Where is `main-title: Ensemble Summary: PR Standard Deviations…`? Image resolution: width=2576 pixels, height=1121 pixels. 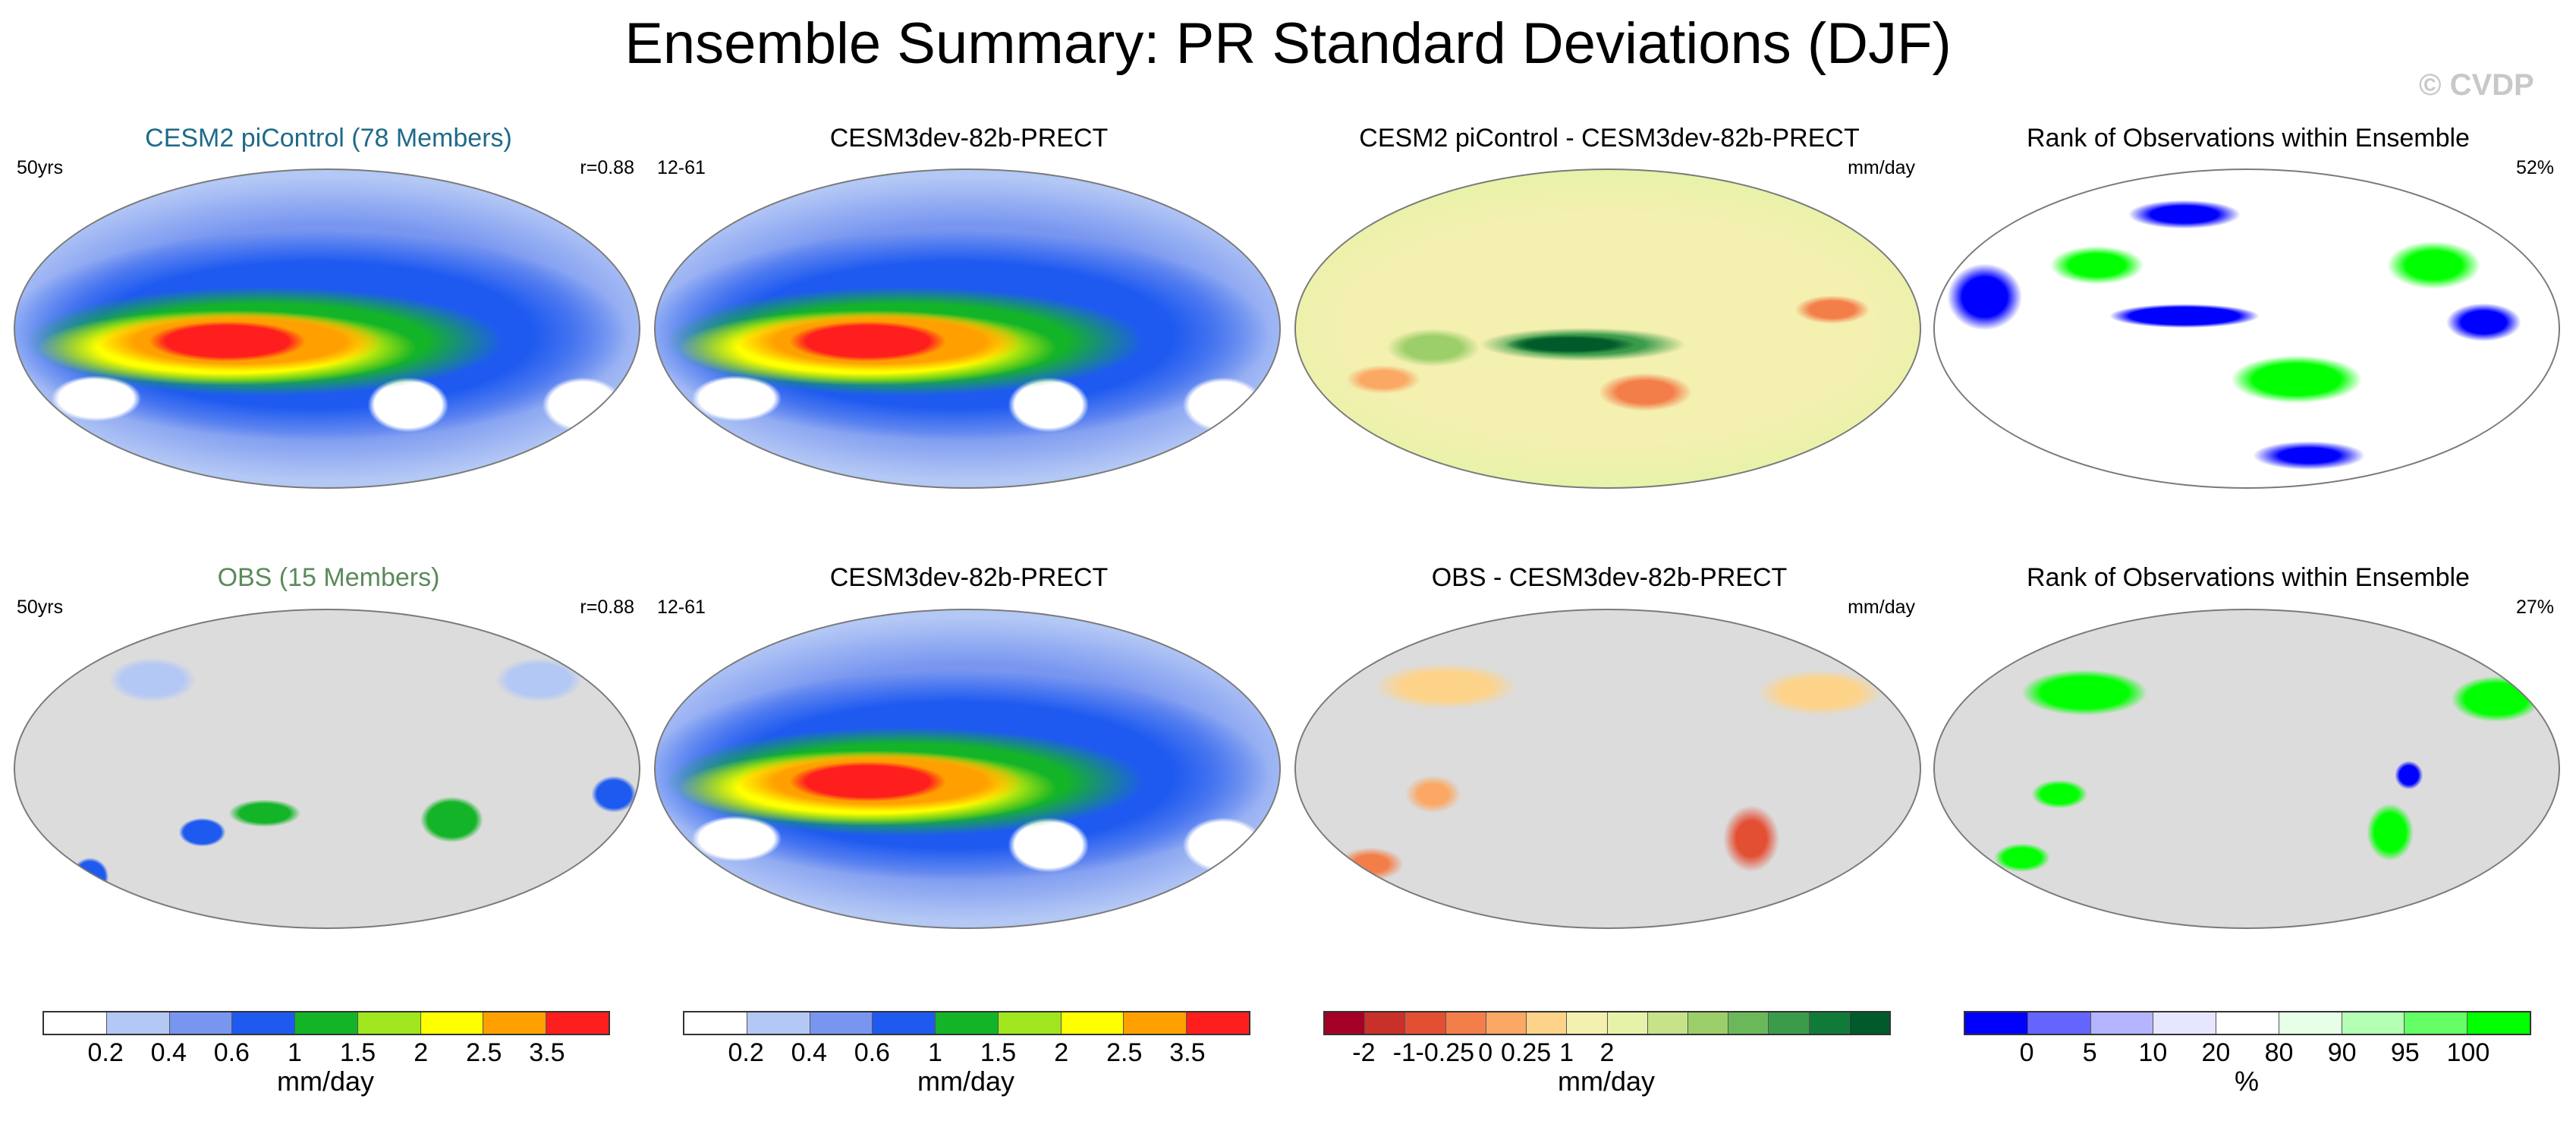 main-title: Ensemble Summary: PR Standard Deviations… is located at coordinates (1288, 43).